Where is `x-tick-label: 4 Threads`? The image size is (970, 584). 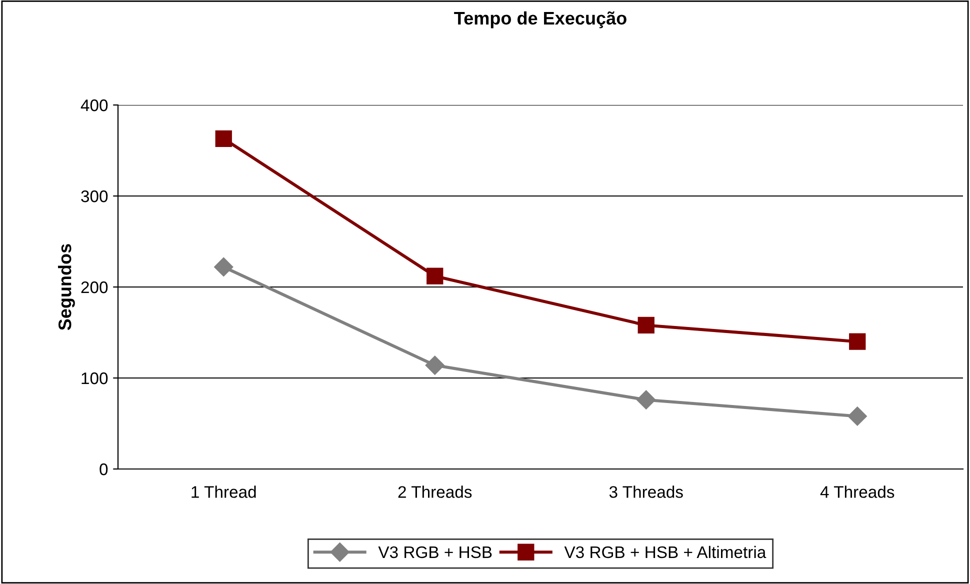 x-tick-label: 4 Threads is located at coordinates (857, 492).